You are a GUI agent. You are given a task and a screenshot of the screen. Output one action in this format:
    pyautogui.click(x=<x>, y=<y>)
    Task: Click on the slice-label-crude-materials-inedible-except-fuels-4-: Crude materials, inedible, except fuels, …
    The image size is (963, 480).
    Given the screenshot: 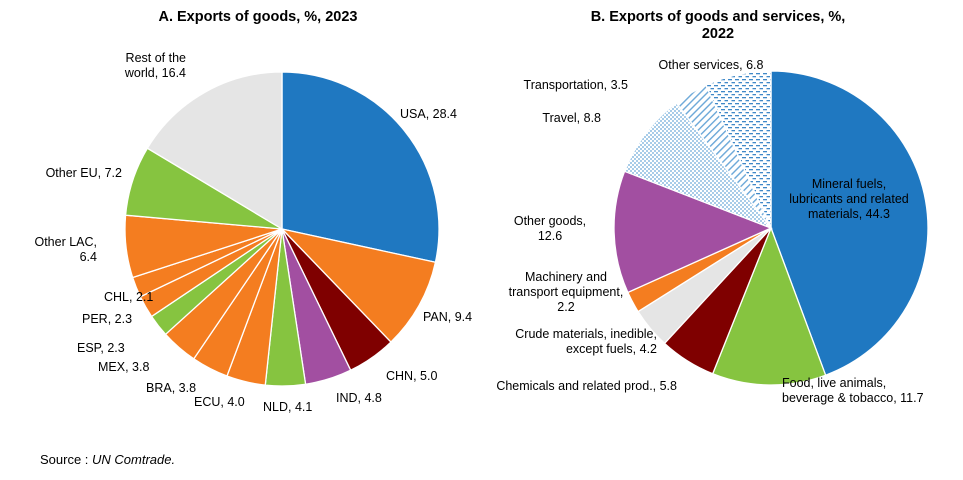 What is the action you would take?
    pyautogui.click(x=586, y=341)
    